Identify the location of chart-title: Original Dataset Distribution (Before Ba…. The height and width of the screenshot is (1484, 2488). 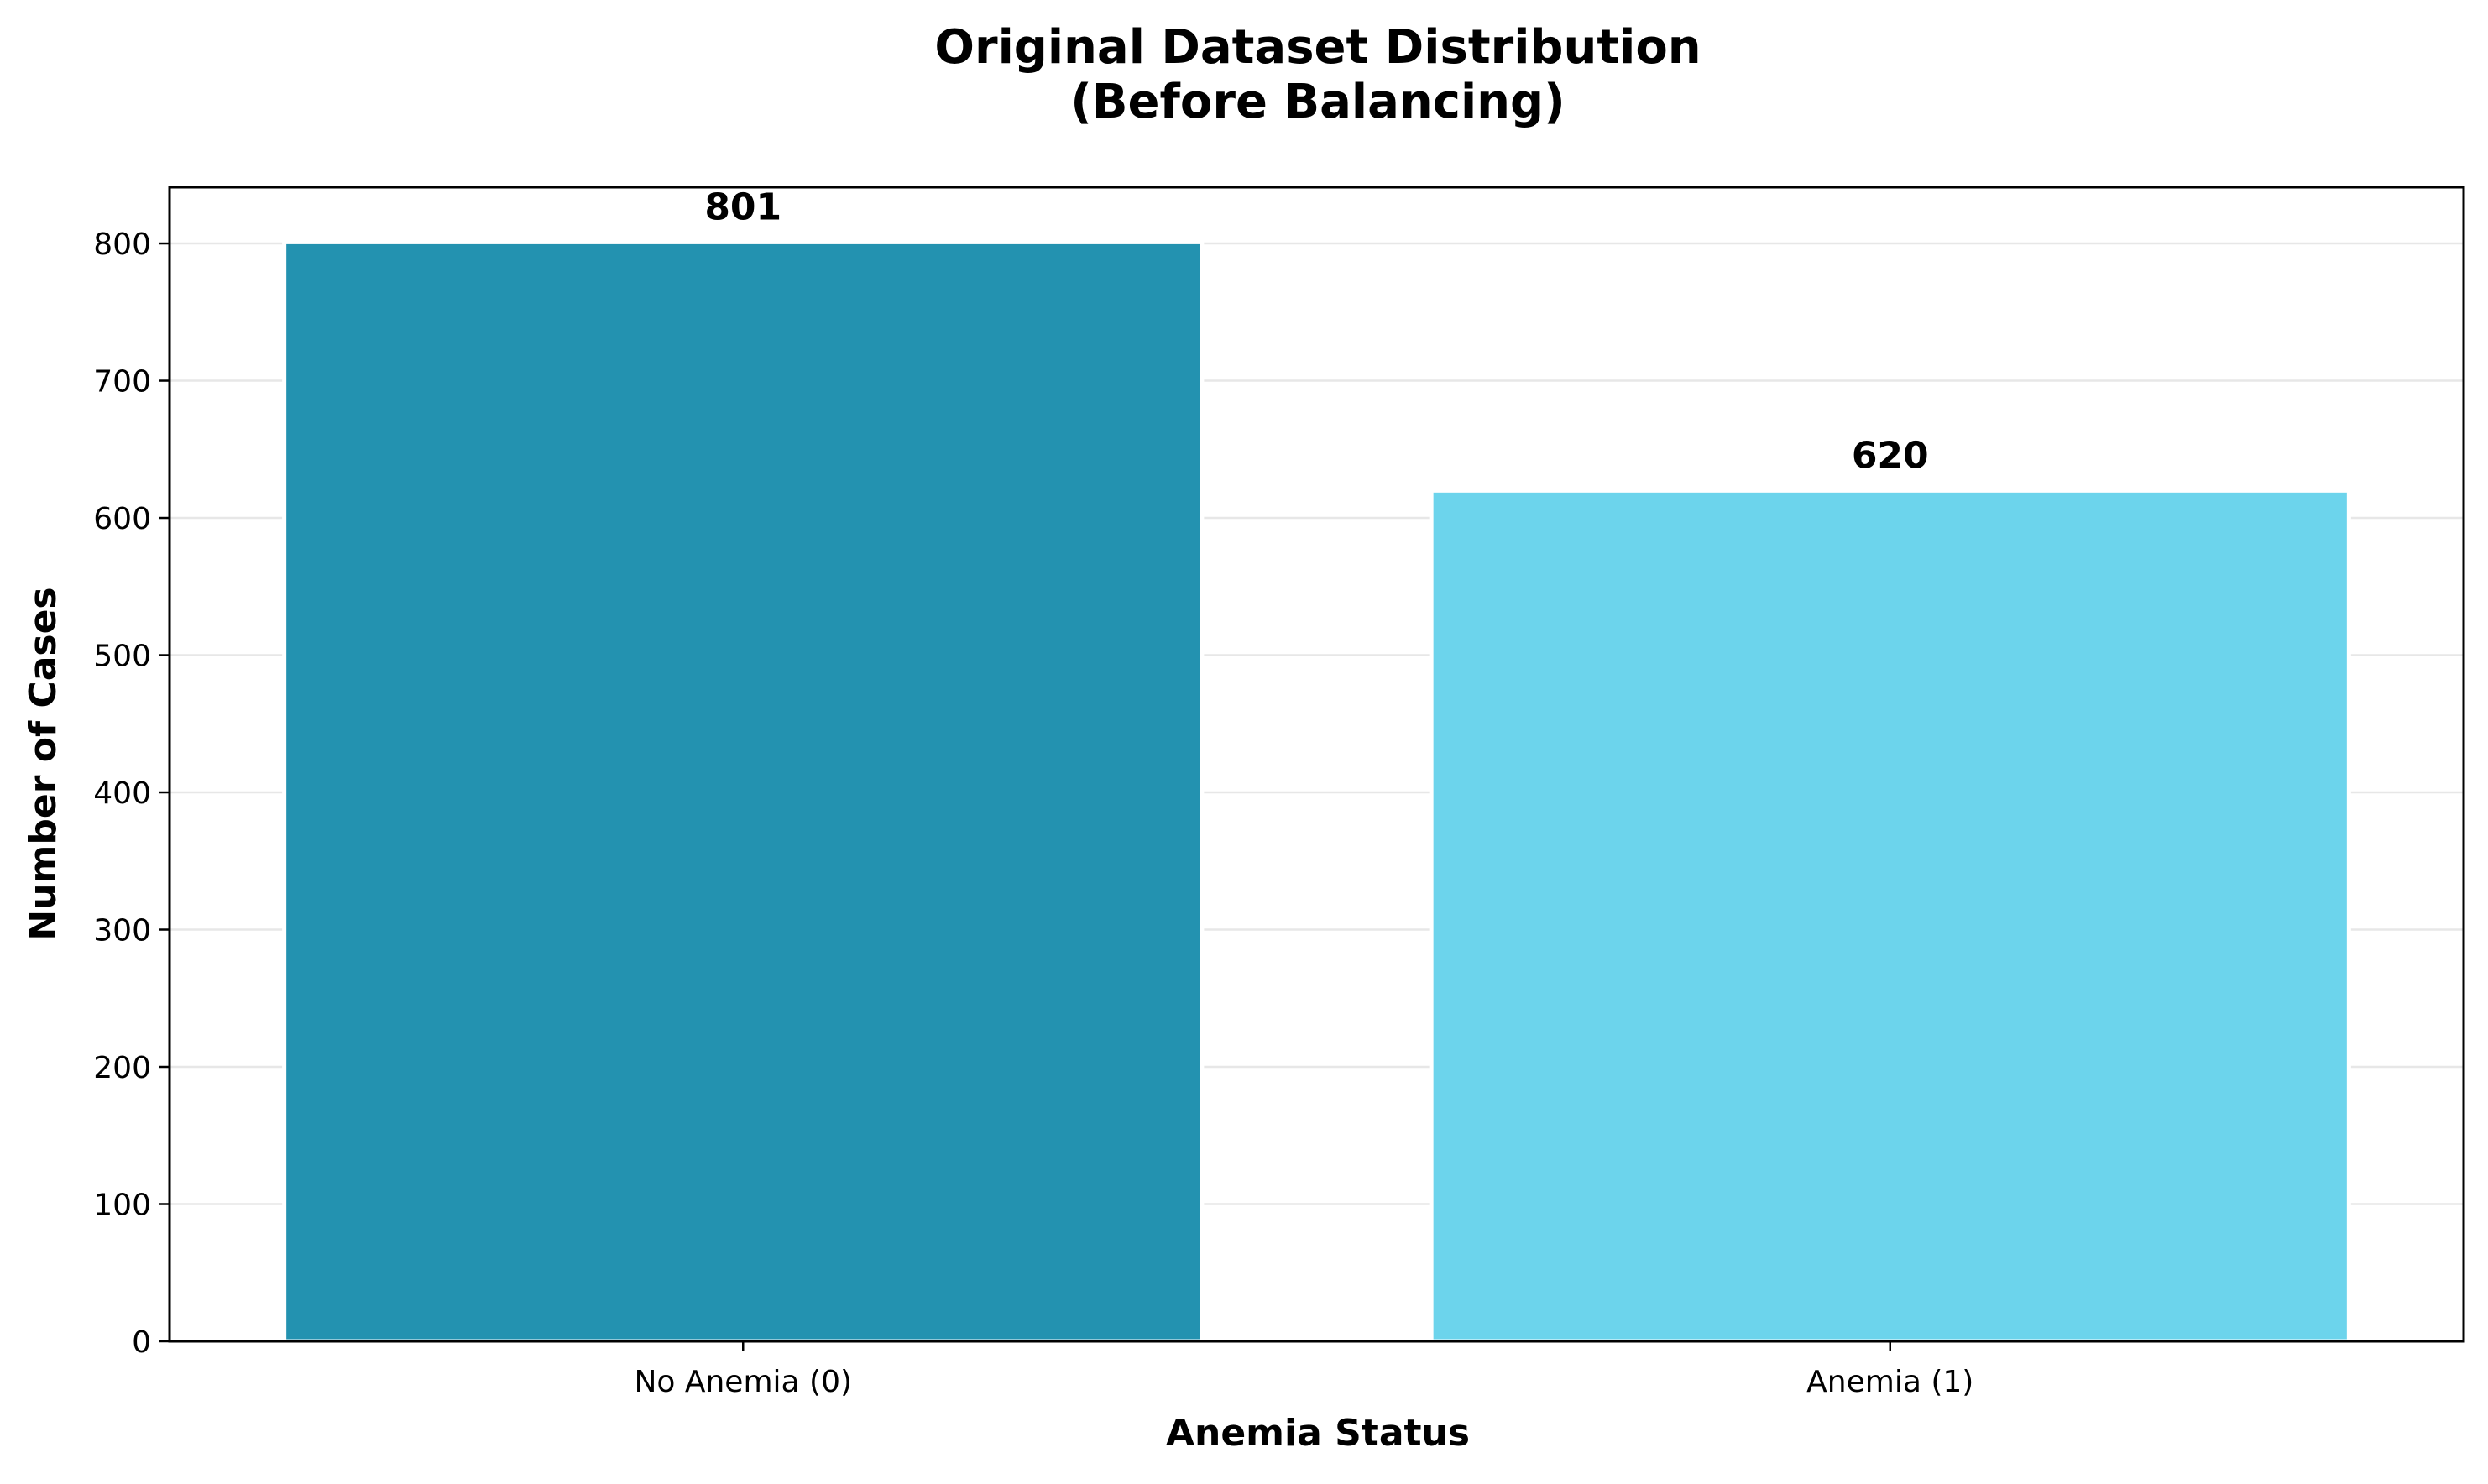
(1317, 74).